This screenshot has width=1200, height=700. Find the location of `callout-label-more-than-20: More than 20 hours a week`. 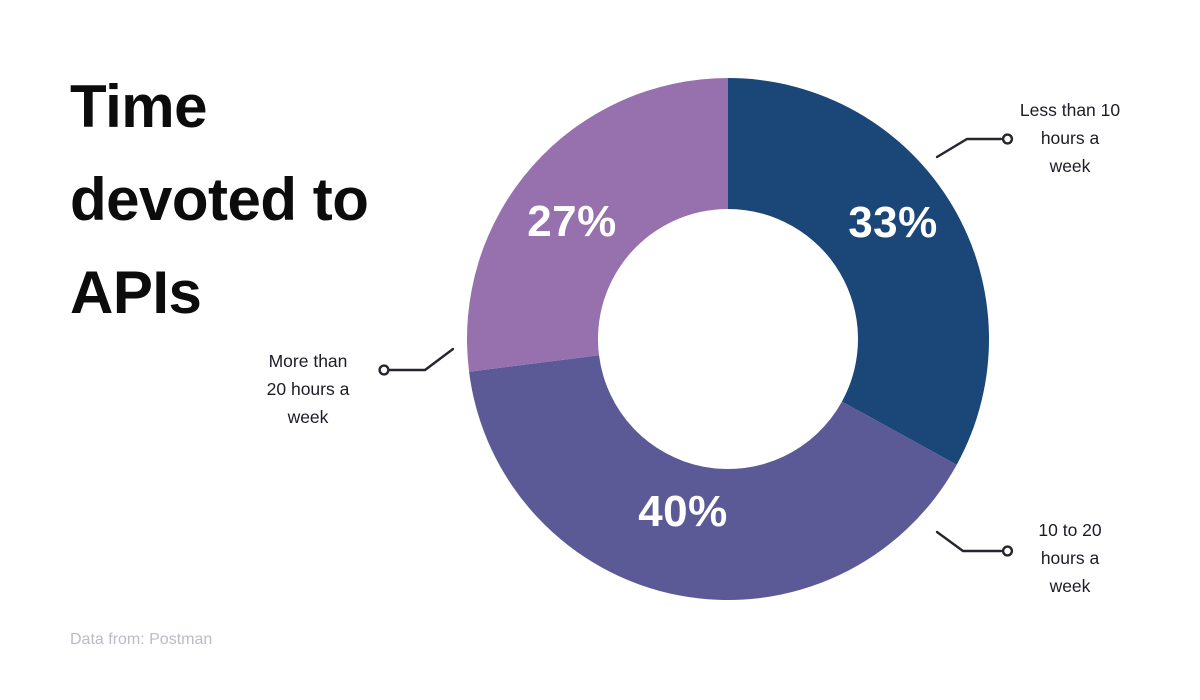

callout-label-more-than-20: More than 20 hours a week is located at coordinates (308, 389).